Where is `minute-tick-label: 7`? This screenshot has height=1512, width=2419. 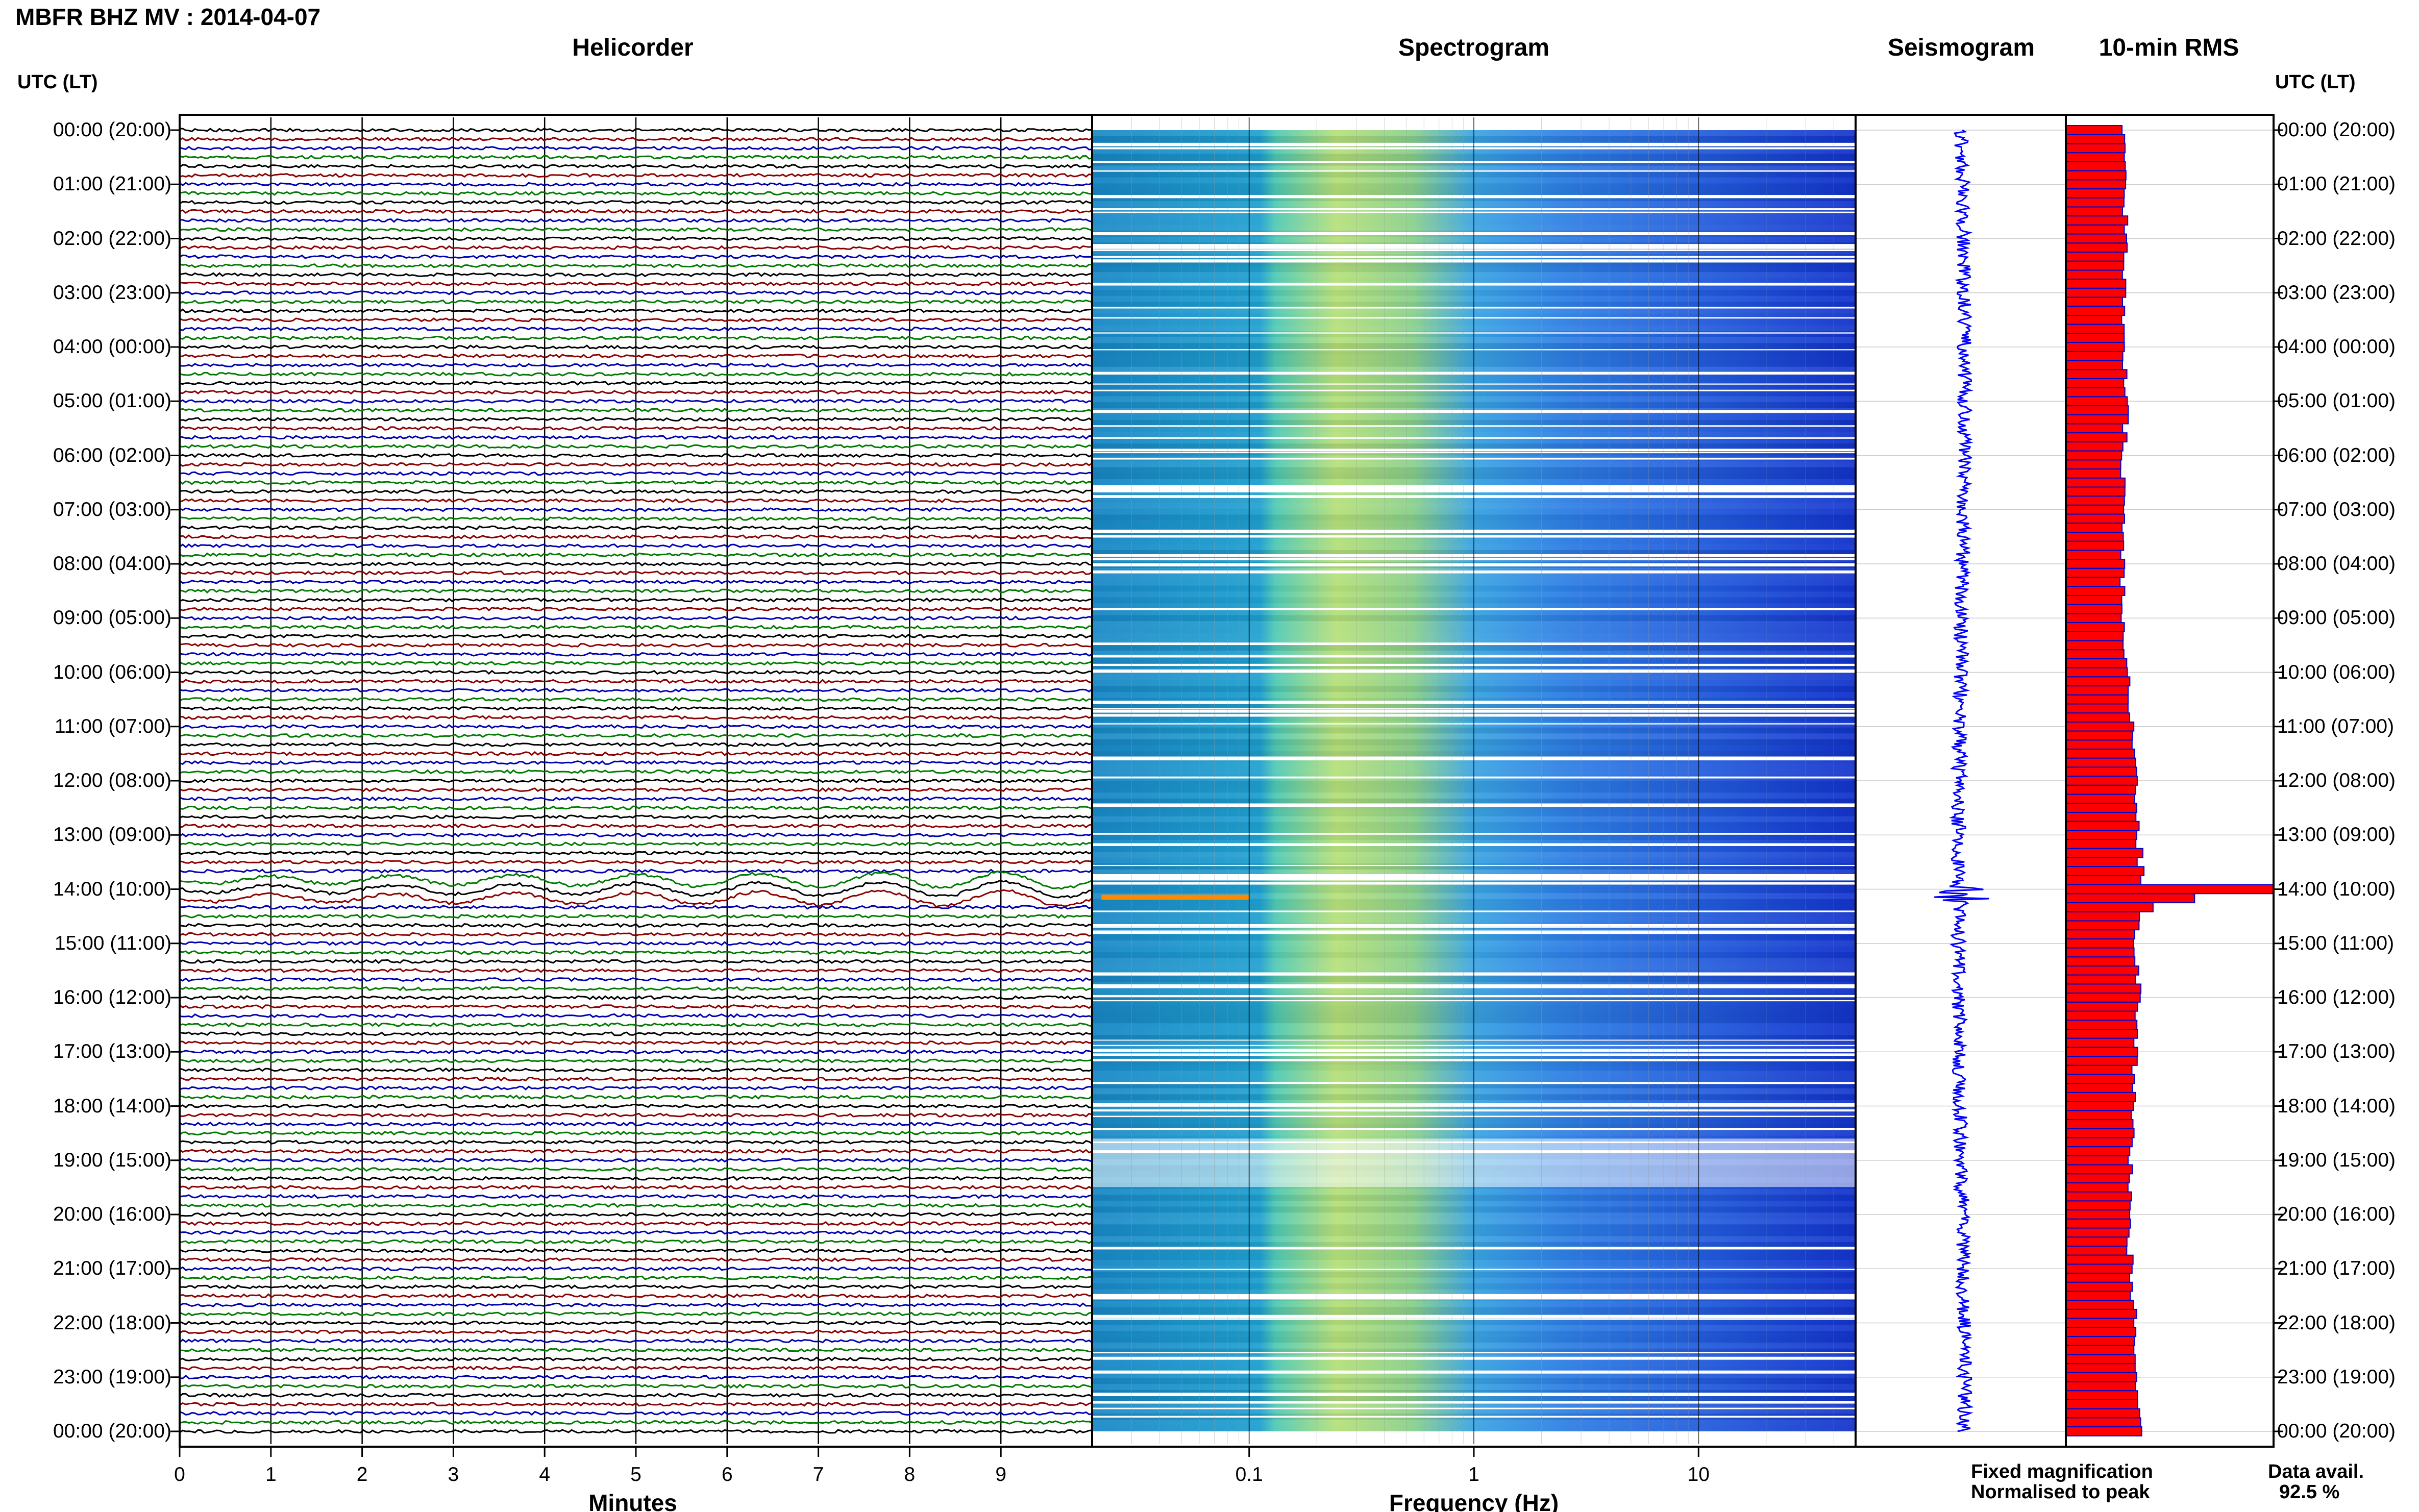
minute-tick-label: 7 is located at coordinates (818, 1474).